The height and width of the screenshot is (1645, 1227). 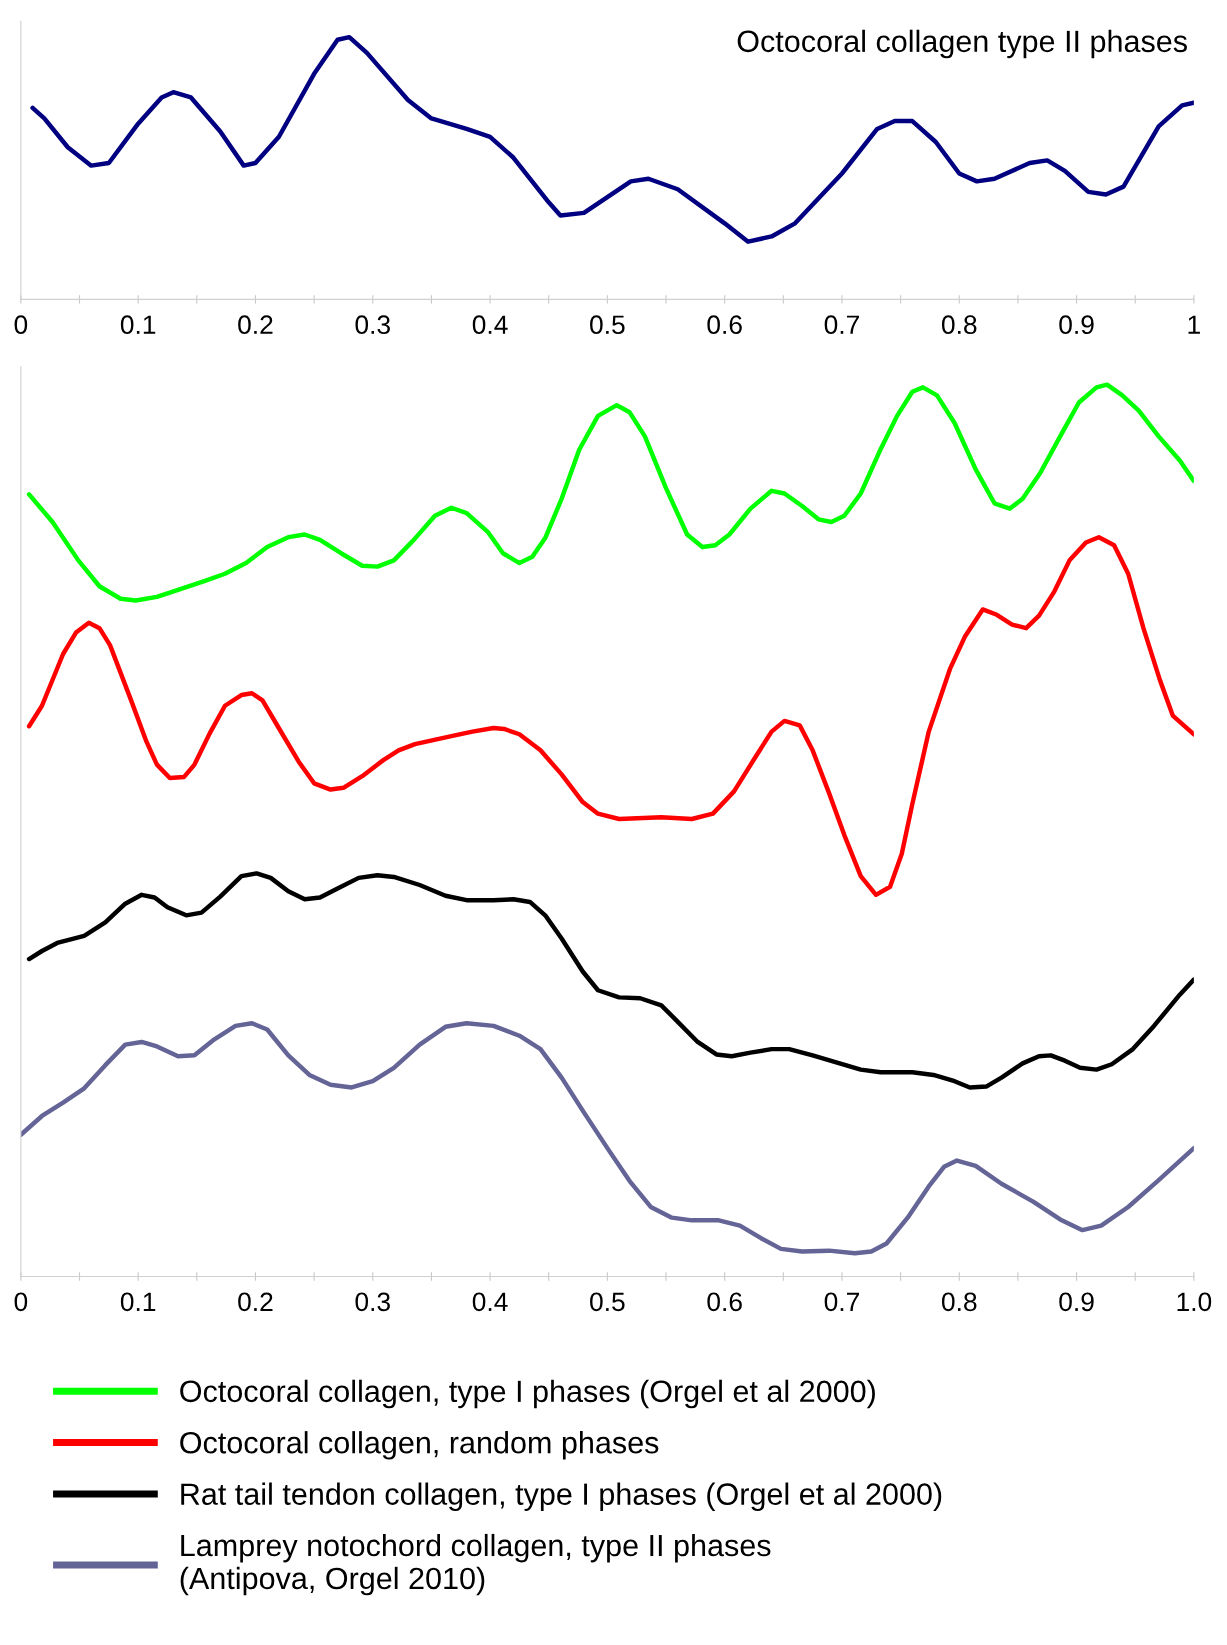 What do you see at coordinates (527, 1394) in the screenshot?
I see `legend-label: Octocoral collagen, type I phases (Orgel et al 2000)` at bounding box center [527, 1394].